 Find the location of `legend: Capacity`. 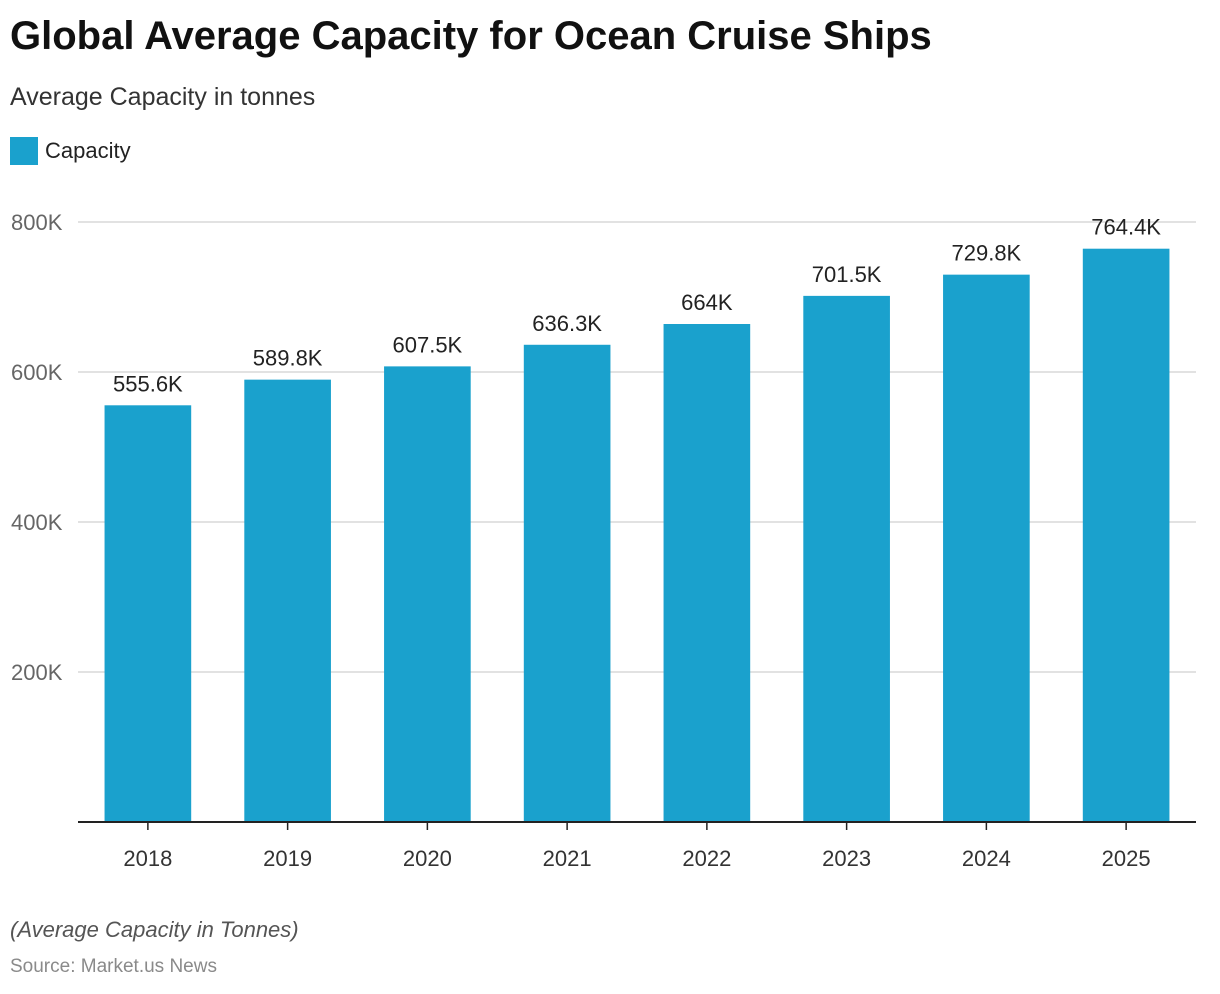

legend: Capacity is located at coordinates (70, 151).